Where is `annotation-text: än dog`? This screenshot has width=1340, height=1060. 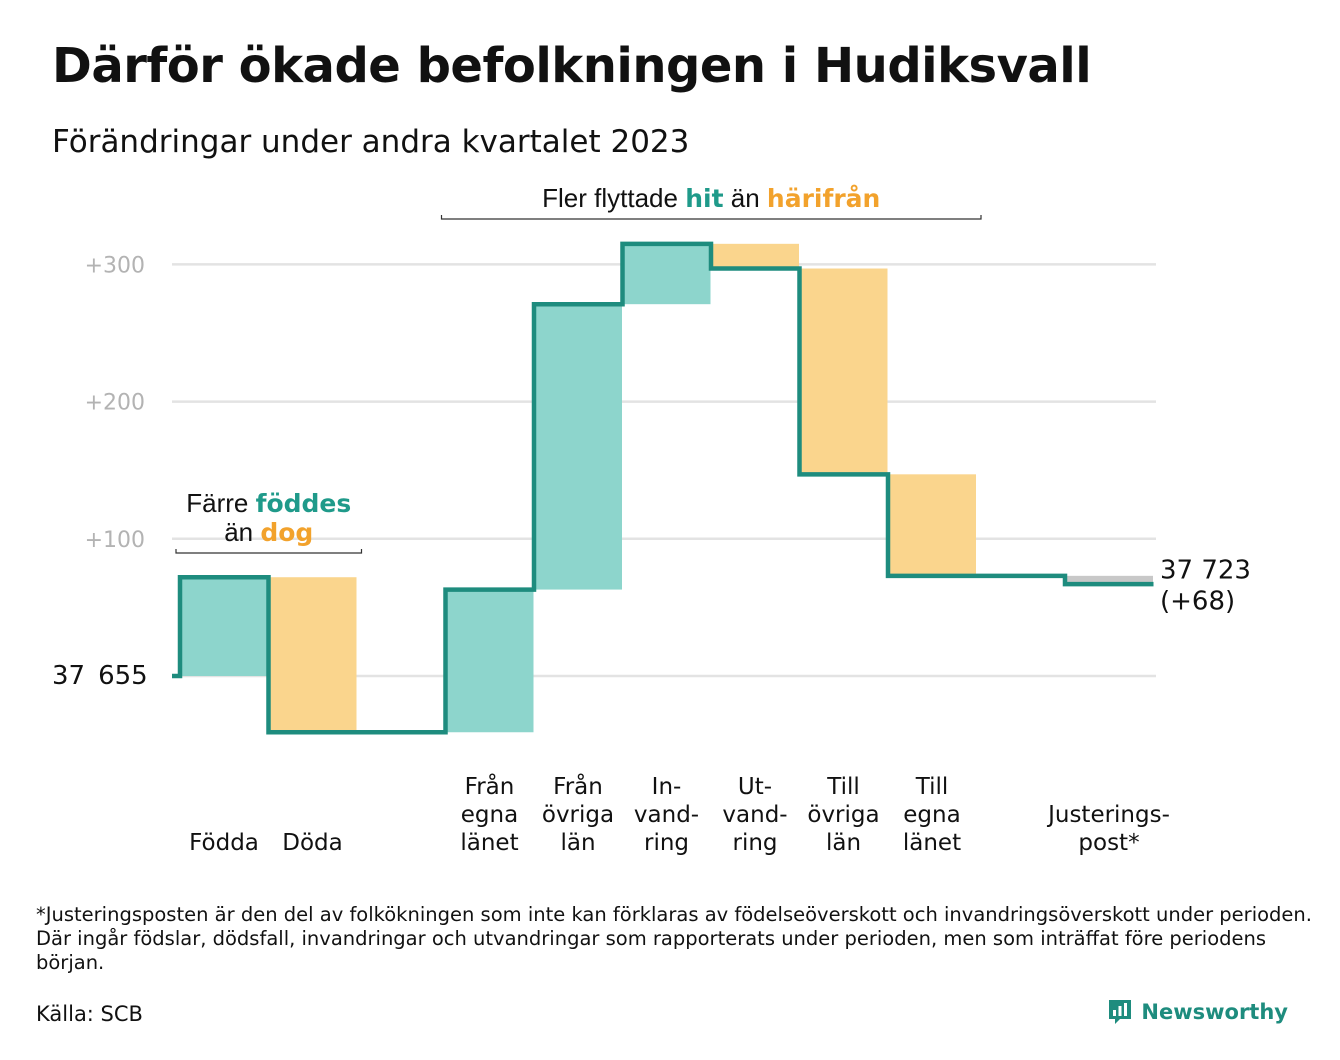 annotation-text: än dog is located at coordinates (268, 532).